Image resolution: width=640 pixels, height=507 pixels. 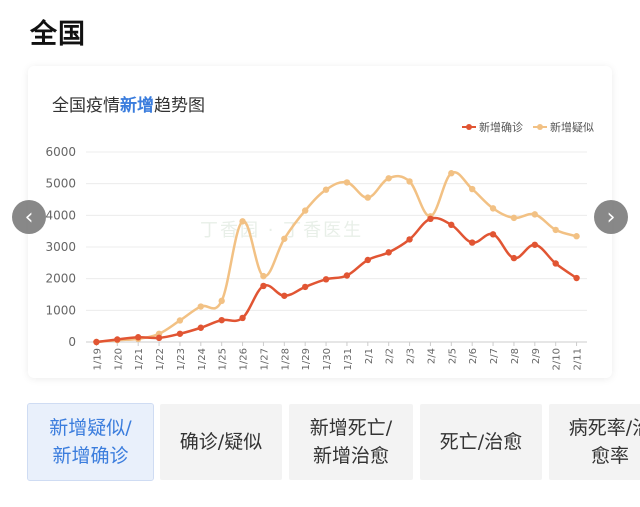 I want to click on y-tick-label: 3000, so click(x=60, y=247).